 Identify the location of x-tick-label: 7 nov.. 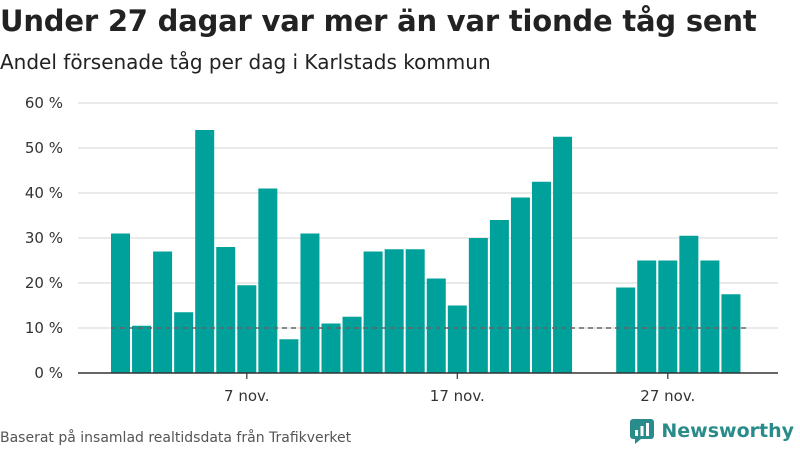
(246, 396).